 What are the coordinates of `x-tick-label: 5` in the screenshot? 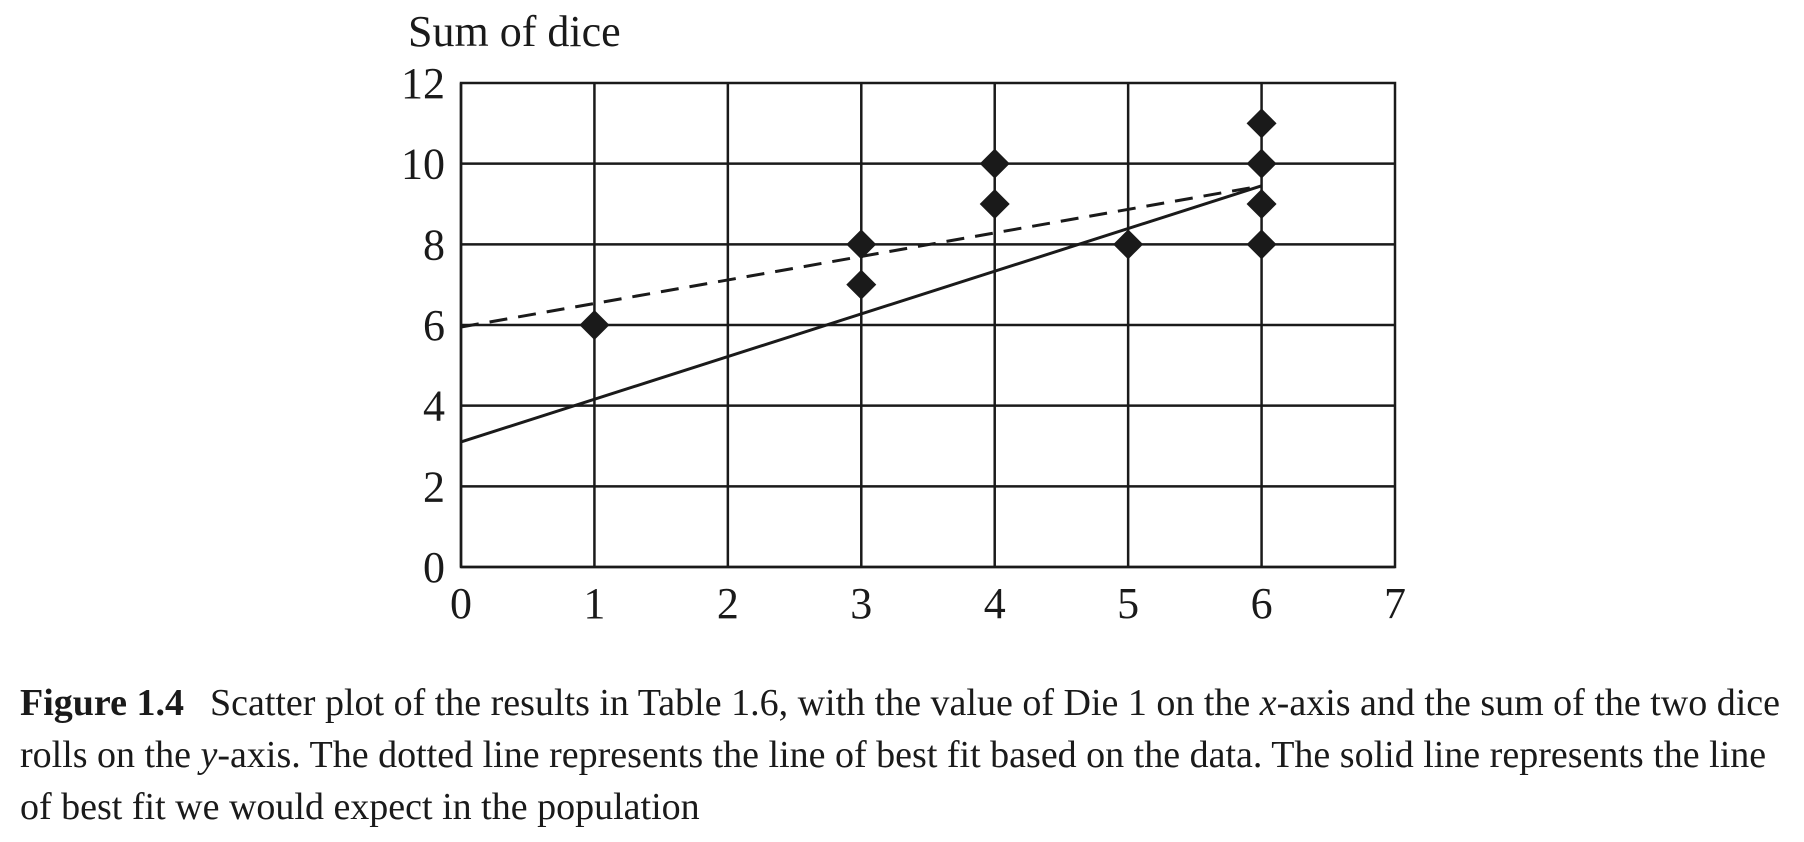 It's located at (1128, 603).